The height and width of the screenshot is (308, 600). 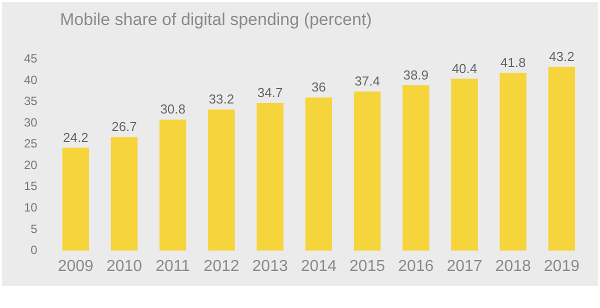 I want to click on y-tick-label: 10, so click(x=31, y=207).